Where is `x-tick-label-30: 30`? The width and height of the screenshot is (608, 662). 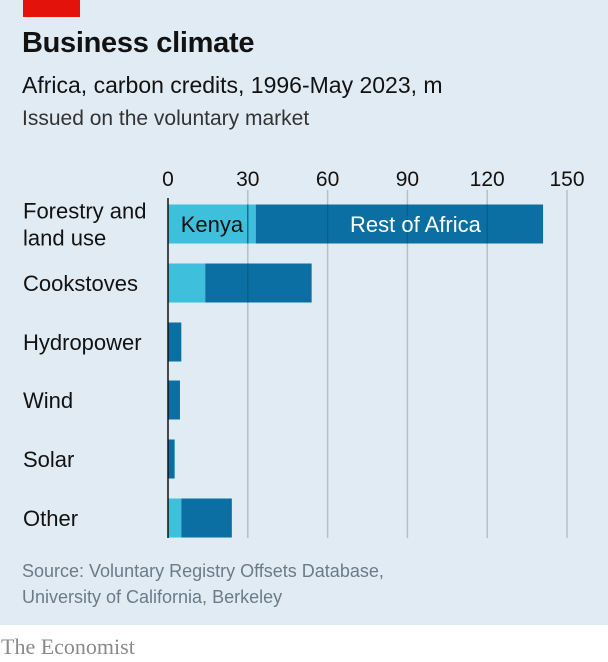 x-tick-label-30: 30 is located at coordinates (247, 179).